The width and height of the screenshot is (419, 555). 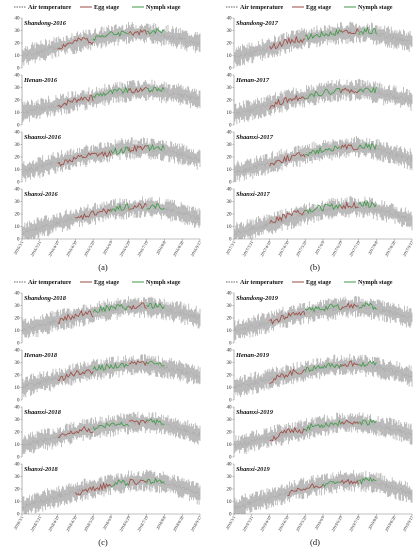 What do you see at coordinates (161, 247) in the screenshot?
I see `x-tick-label: 2016/8/8` at bounding box center [161, 247].